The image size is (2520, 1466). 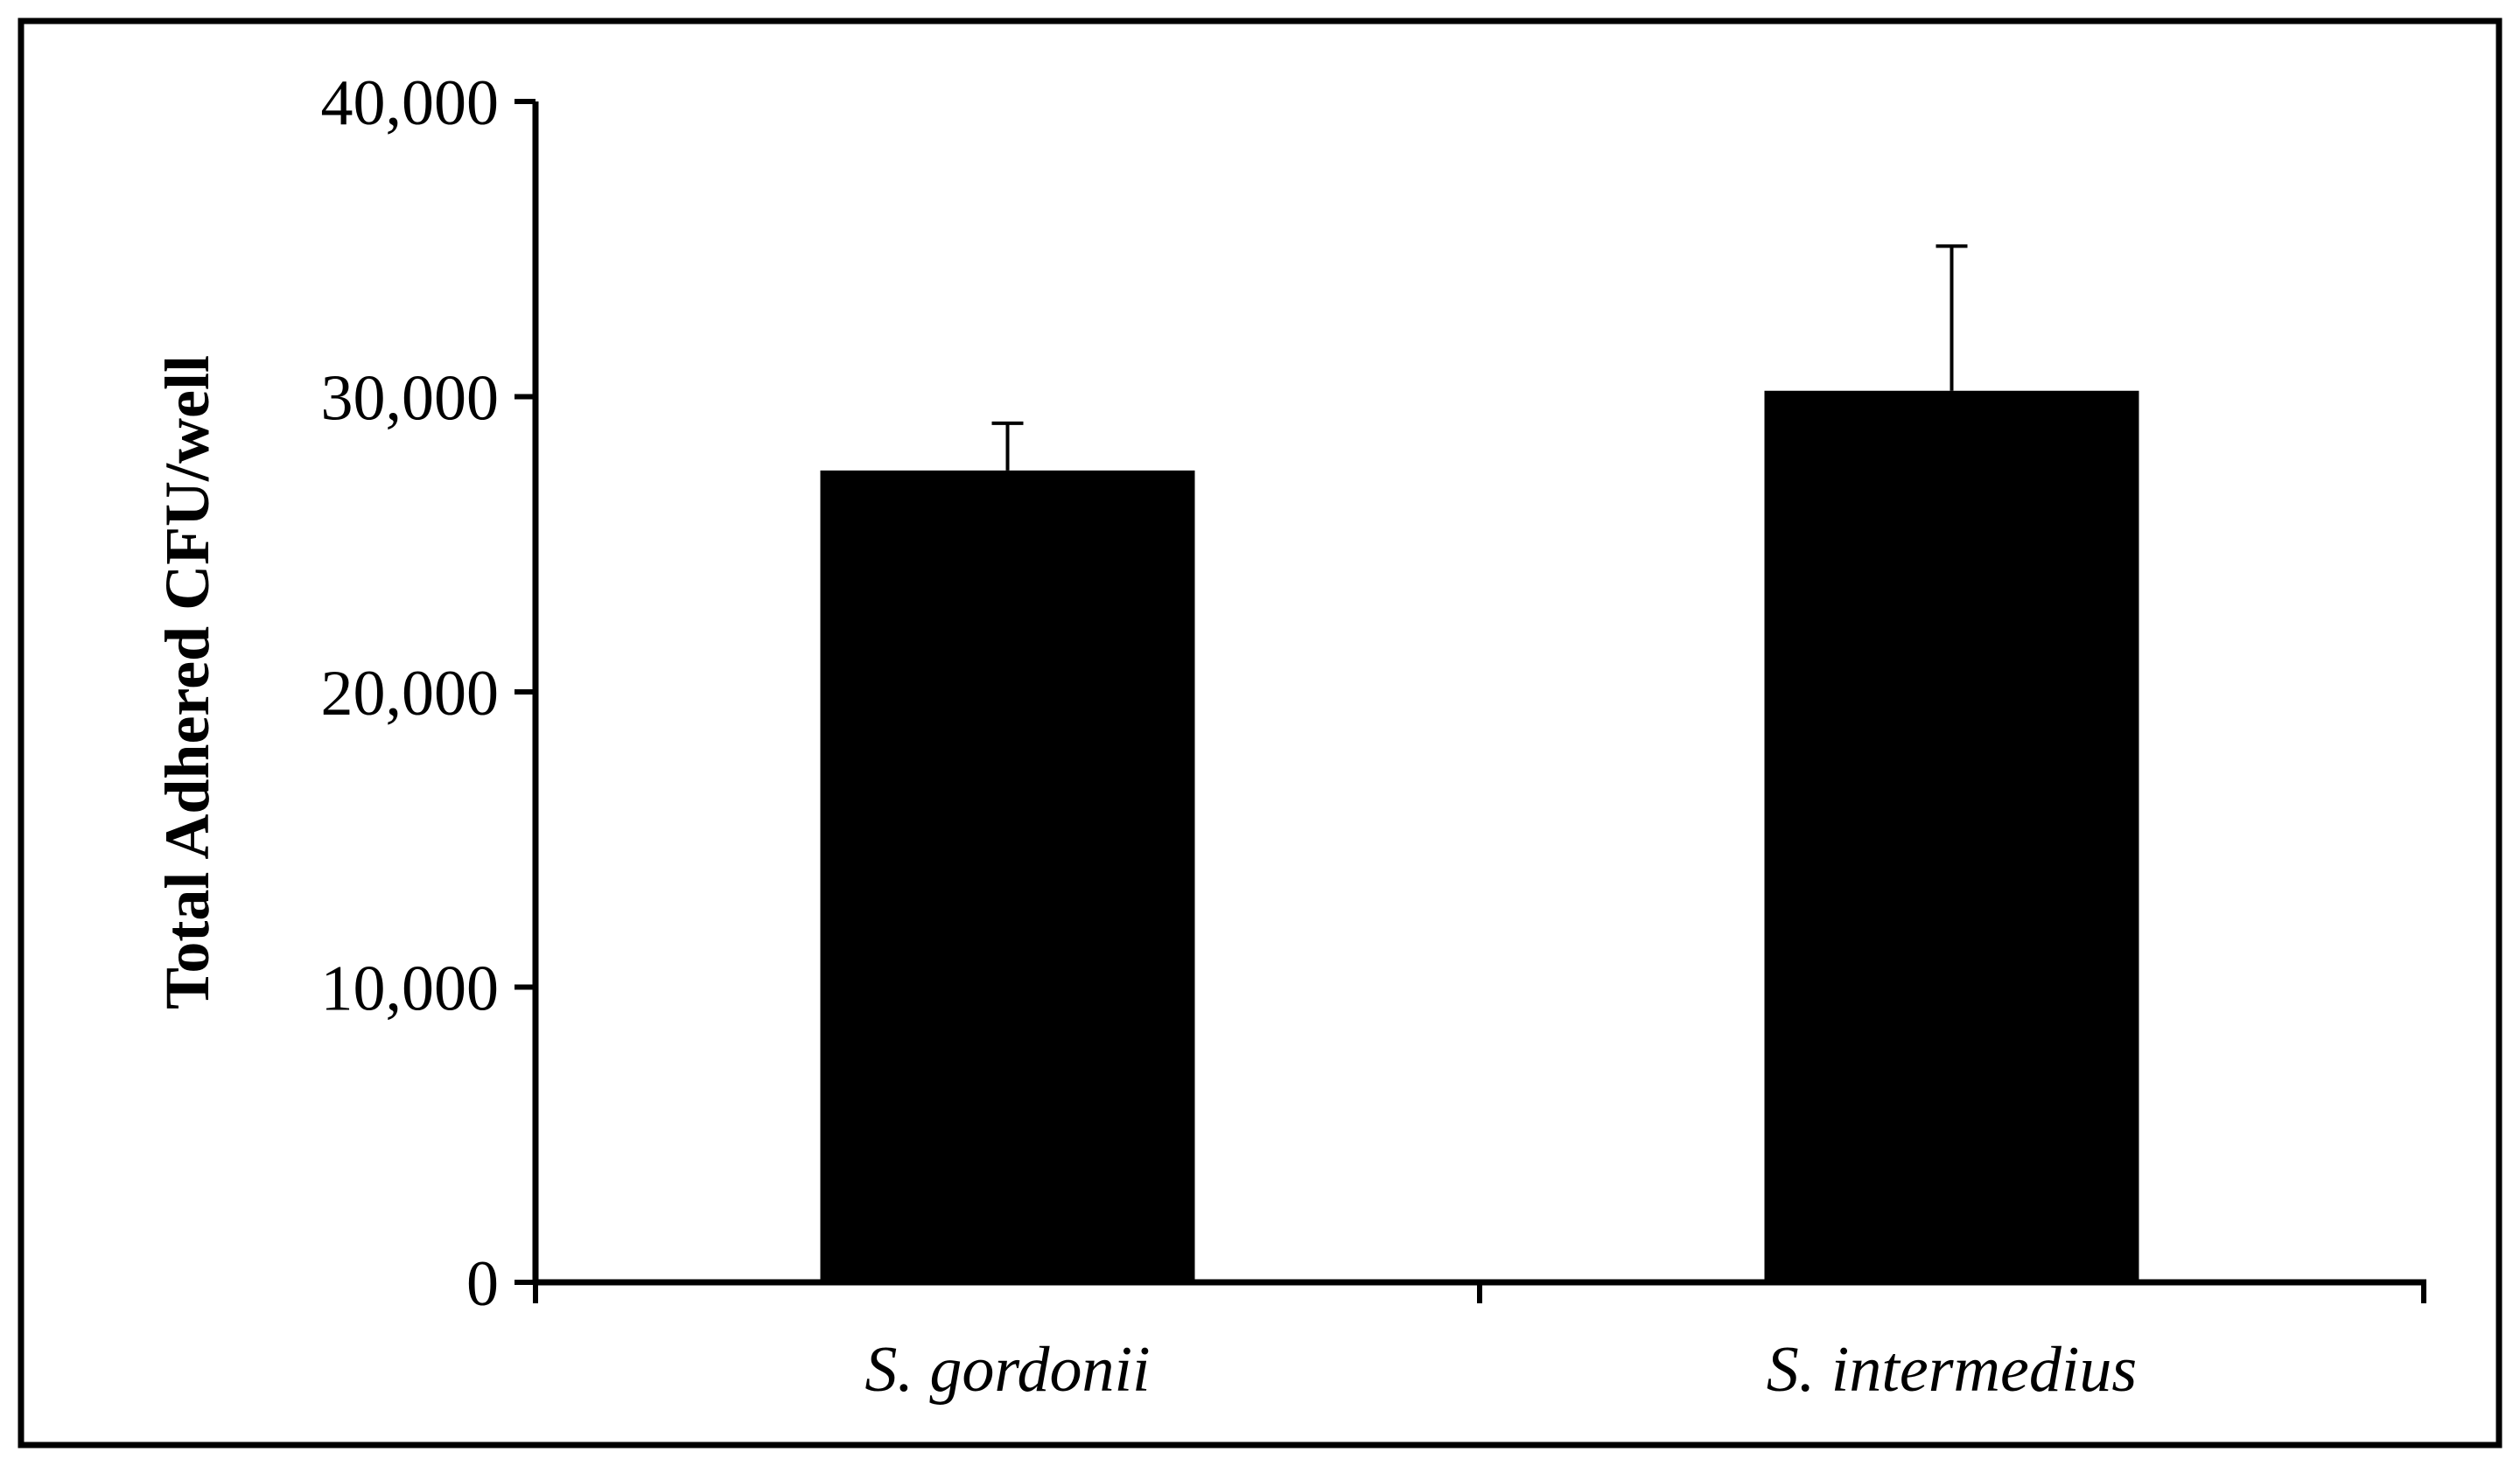 What do you see at coordinates (1007, 1370) in the screenshot?
I see `x-tick-label: S. gordonii` at bounding box center [1007, 1370].